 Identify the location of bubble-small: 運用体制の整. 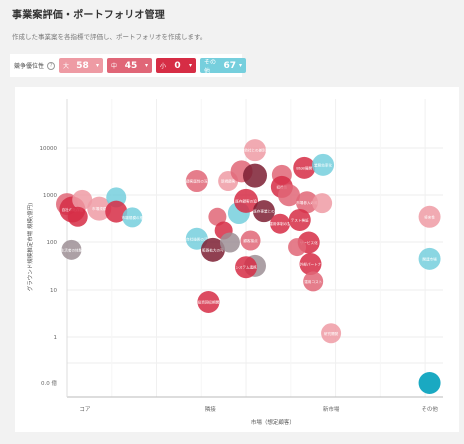
(280, 223).